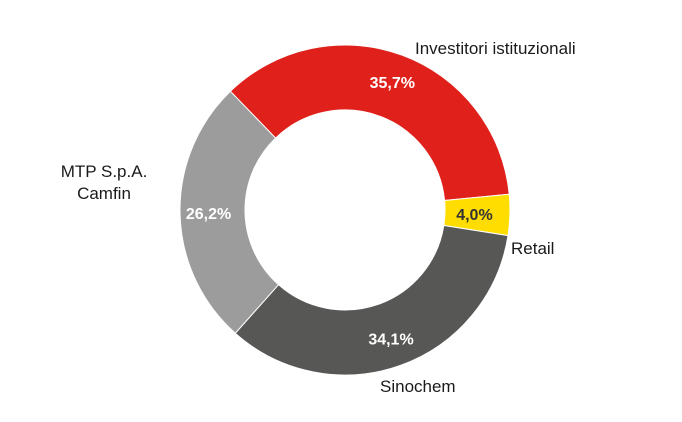  What do you see at coordinates (392, 83) in the screenshot?
I see `value-label-investitori-istituzionali: 35,7%` at bounding box center [392, 83].